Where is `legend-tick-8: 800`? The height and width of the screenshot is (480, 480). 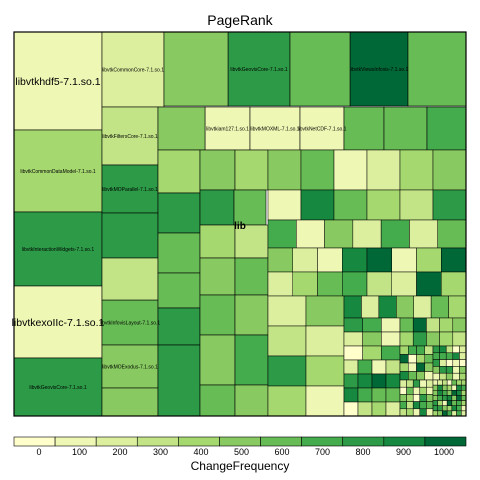 legend-tick-8: 800 is located at coordinates (362, 452).